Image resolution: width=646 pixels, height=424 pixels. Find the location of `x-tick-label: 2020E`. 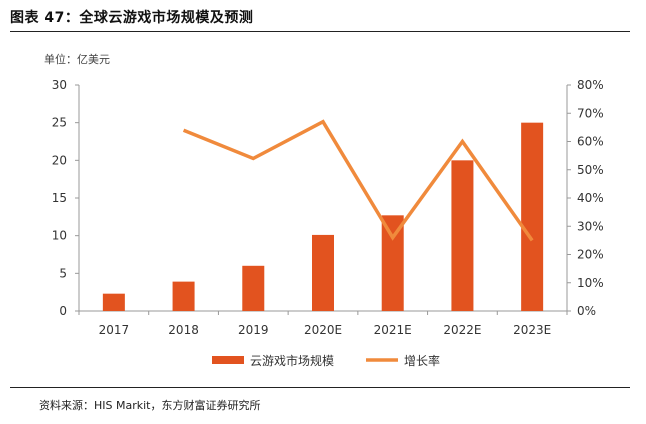

x-tick-label: 2020E is located at coordinates (323, 330).